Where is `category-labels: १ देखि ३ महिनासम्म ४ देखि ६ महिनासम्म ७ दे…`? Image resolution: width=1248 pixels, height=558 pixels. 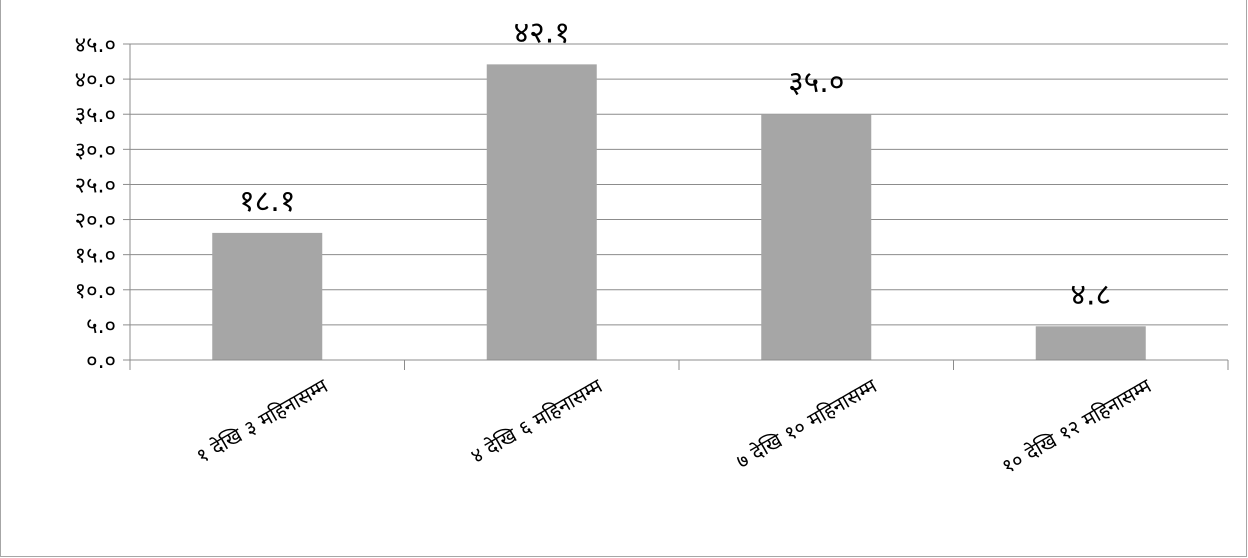 category-labels: १ देखि ३ महिनासम्म ४ देखि ६ महिनासम्म ७ दे… is located at coordinates (674, 425).